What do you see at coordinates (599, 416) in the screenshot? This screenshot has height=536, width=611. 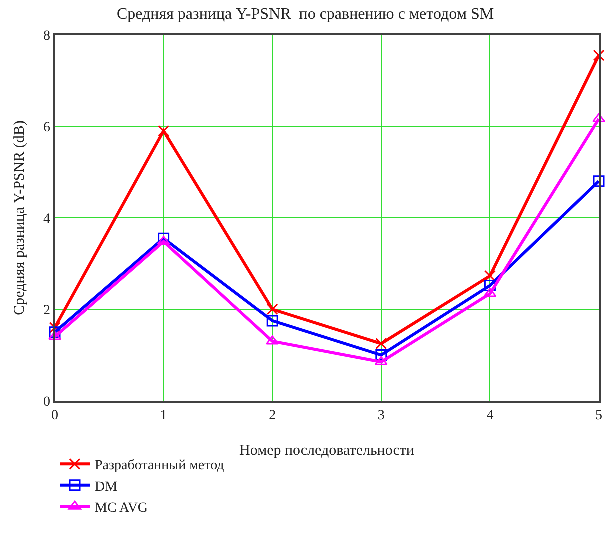 I see `x-tick-label: 5` at bounding box center [599, 416].